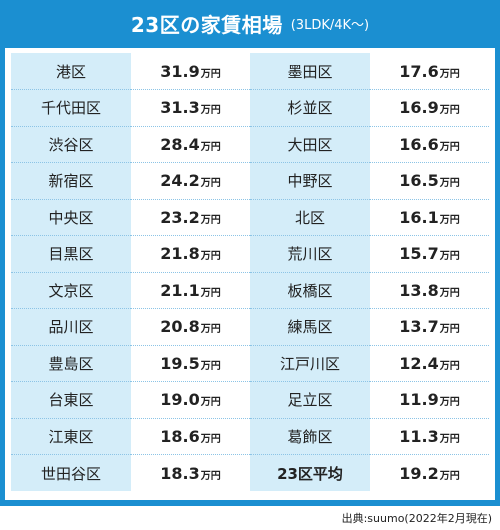 The height and width of the screenshot is (530, 500). I want to click on table-row: 中央区 23.2万円 北区 16.1万円, so click(250, 217).